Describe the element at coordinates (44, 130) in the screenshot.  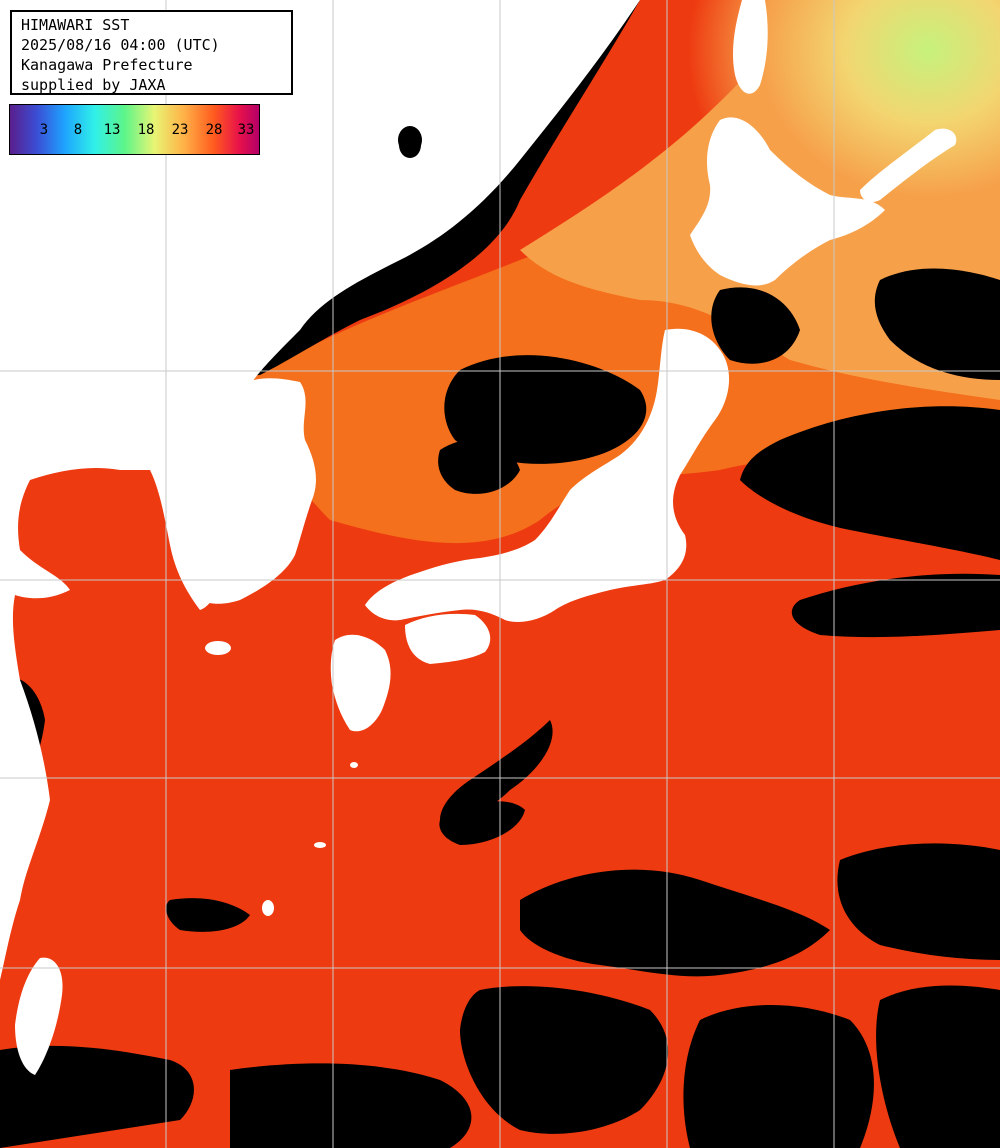
I see `colorbar-label: 3` at that location.